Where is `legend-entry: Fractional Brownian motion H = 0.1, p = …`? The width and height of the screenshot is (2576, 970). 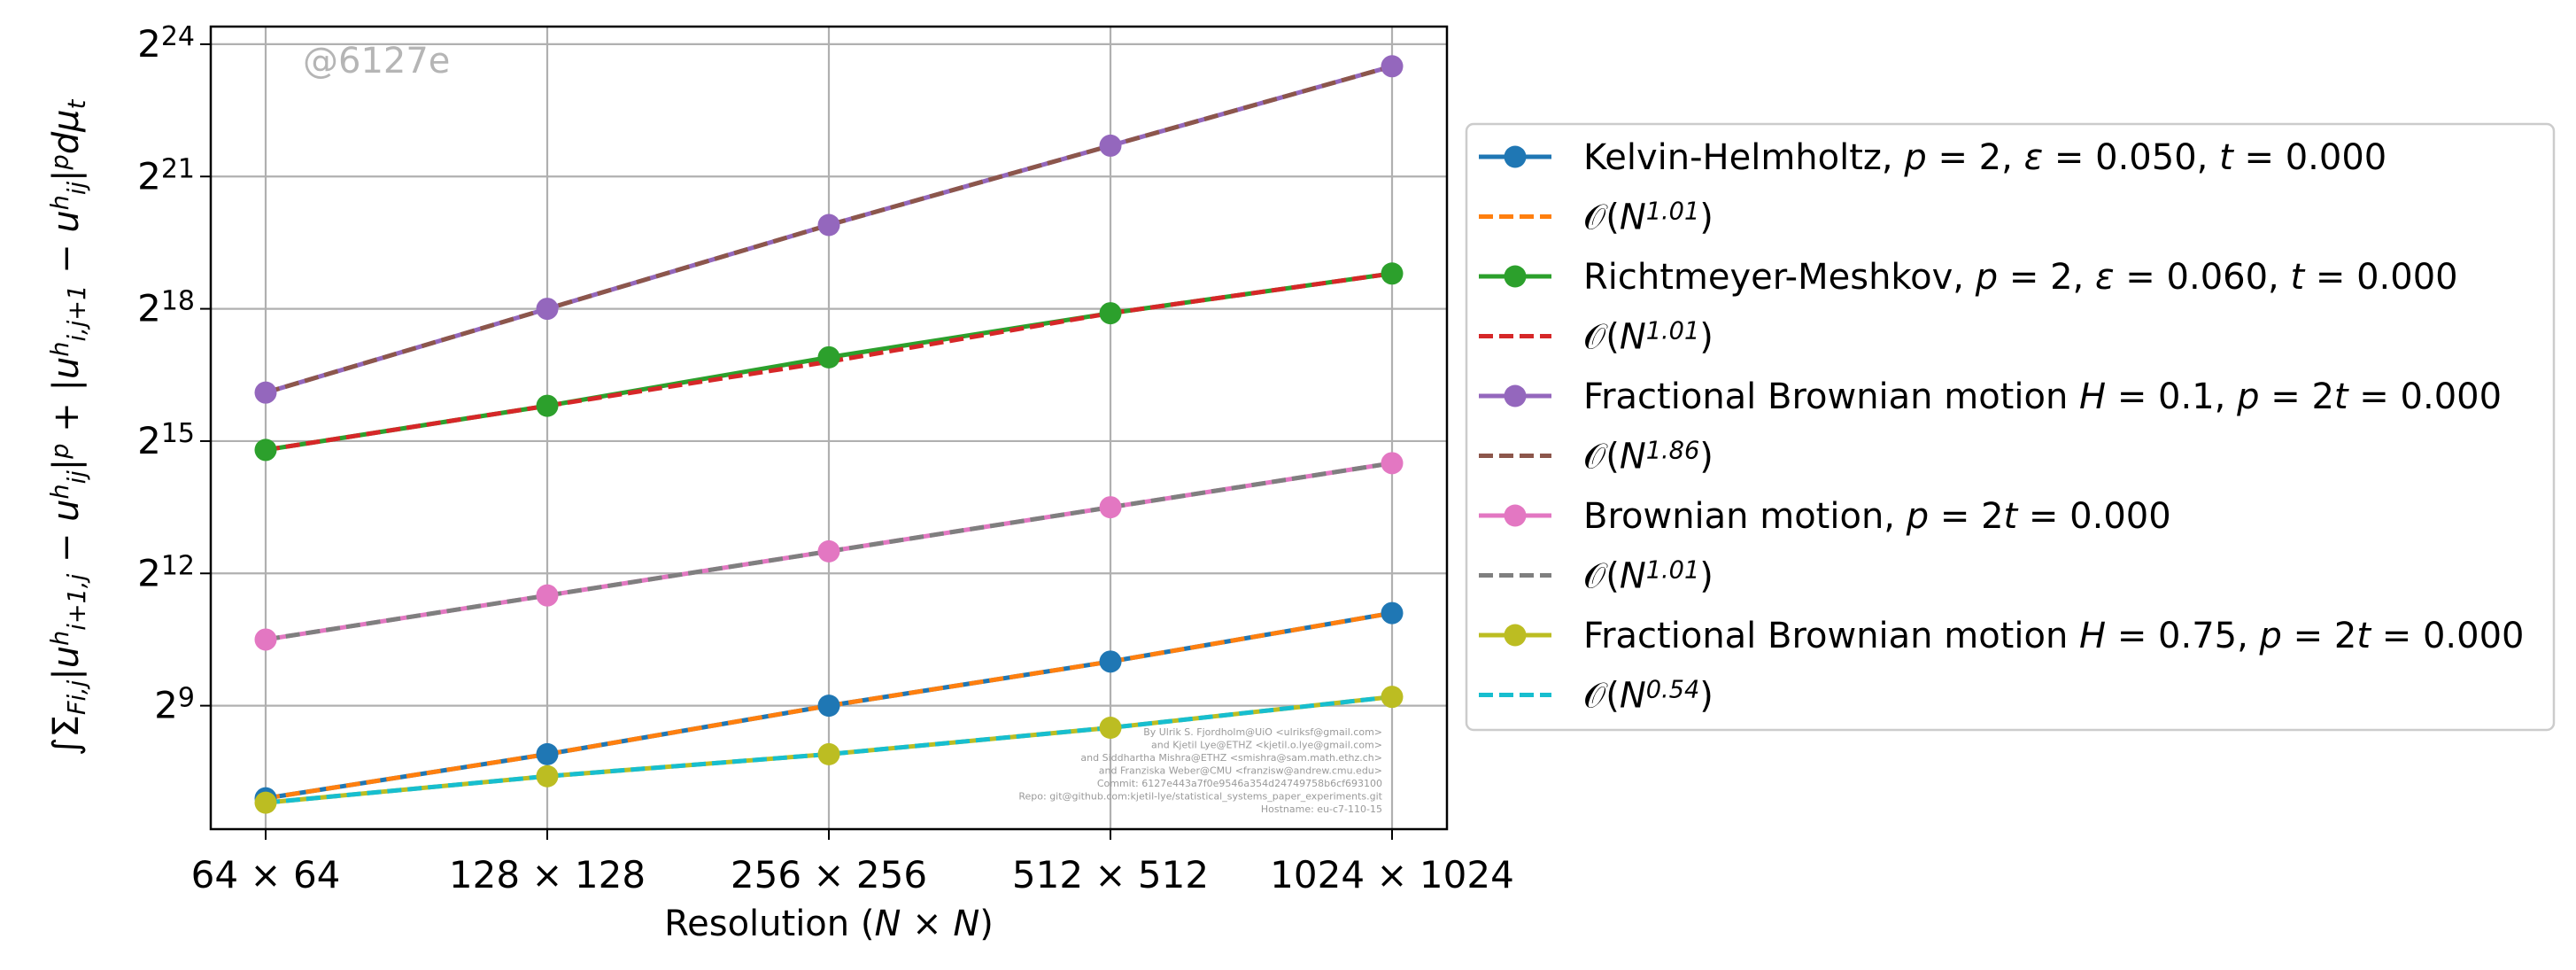 legend-entry: Fractional Brownian motion H = 0.1, p = … is located at coordinates (1990, 396).